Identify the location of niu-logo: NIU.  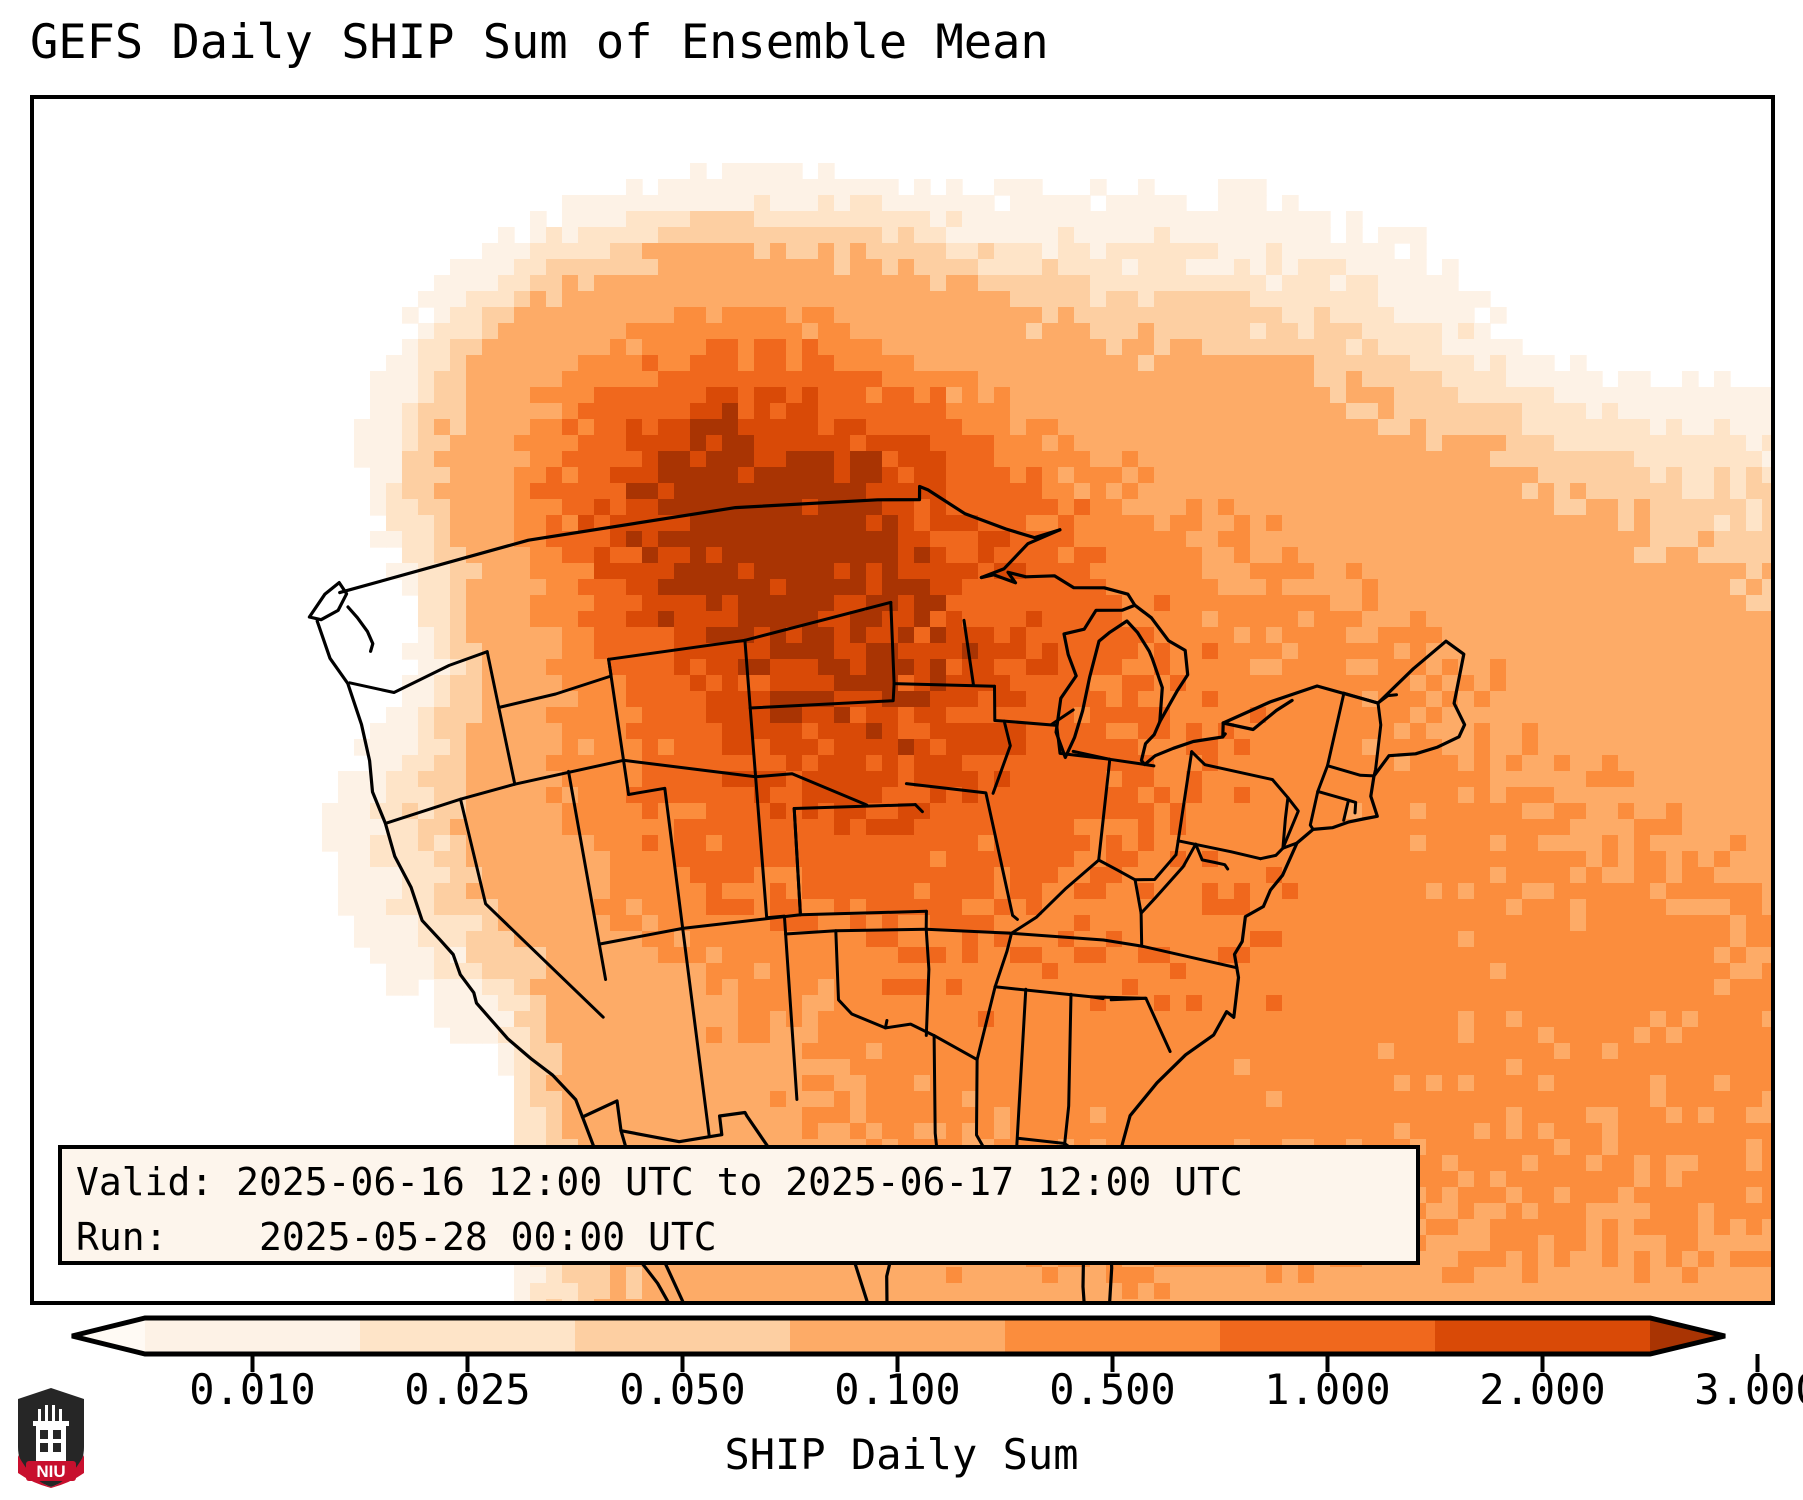
(51, 1438).